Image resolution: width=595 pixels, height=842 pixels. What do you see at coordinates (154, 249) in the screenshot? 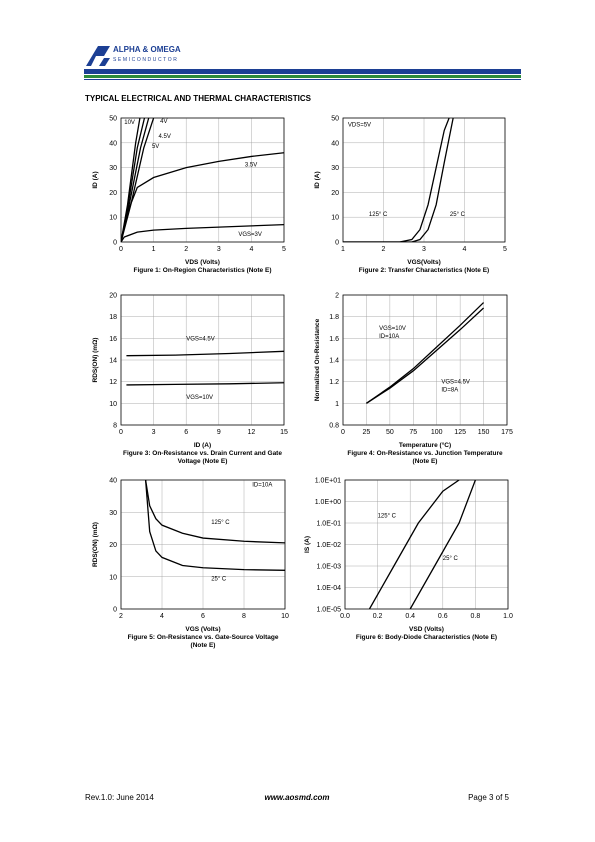
I see `x-tick-label: 1` at bounding box center [154, 249].